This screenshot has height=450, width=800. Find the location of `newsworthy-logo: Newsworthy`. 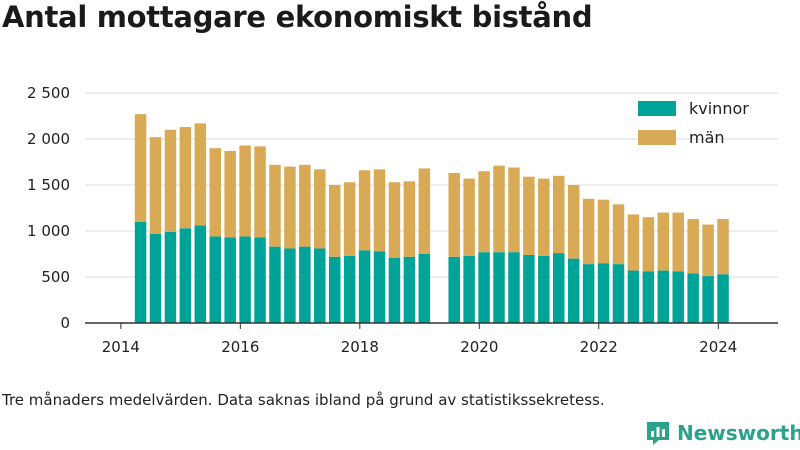

newsworthy-logo: Newsworthy is located at coordinates (722, 433).